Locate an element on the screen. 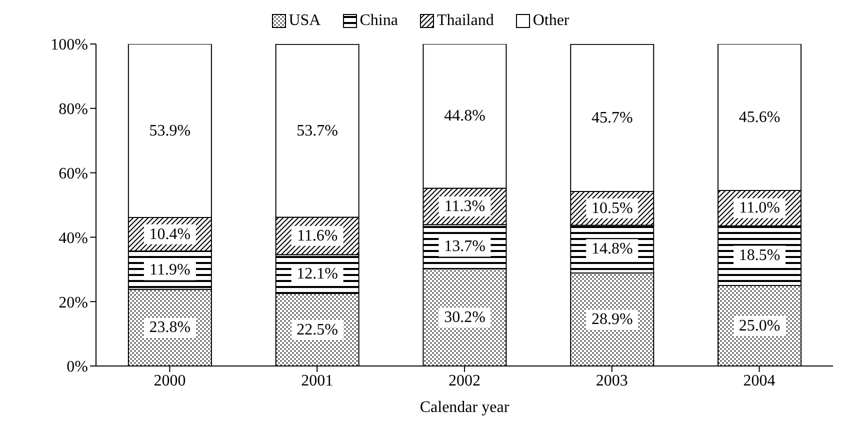 The width and height of the screenshot is (849, 432). data-label: 45.7% is located at coordinates (612, 117).